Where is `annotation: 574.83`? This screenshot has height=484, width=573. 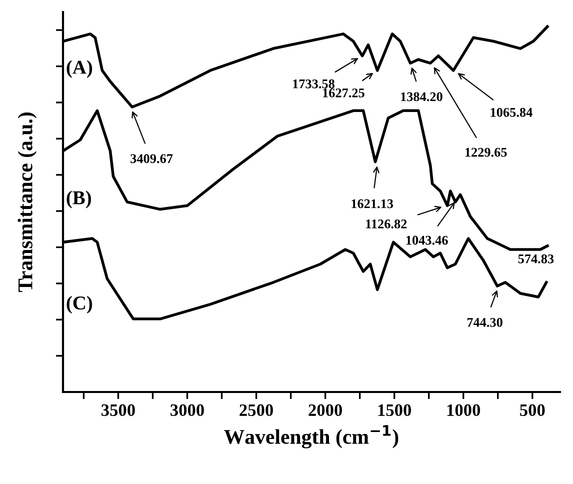
annotation: 574.83 is located at coordinates (536, 259).